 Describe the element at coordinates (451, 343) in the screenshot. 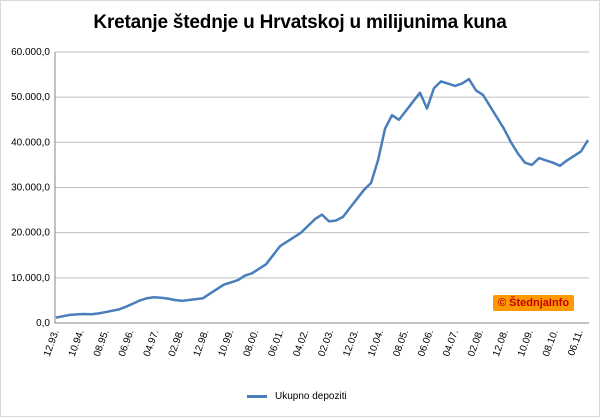

I see `x-tick-label: 04.07.` at that location.